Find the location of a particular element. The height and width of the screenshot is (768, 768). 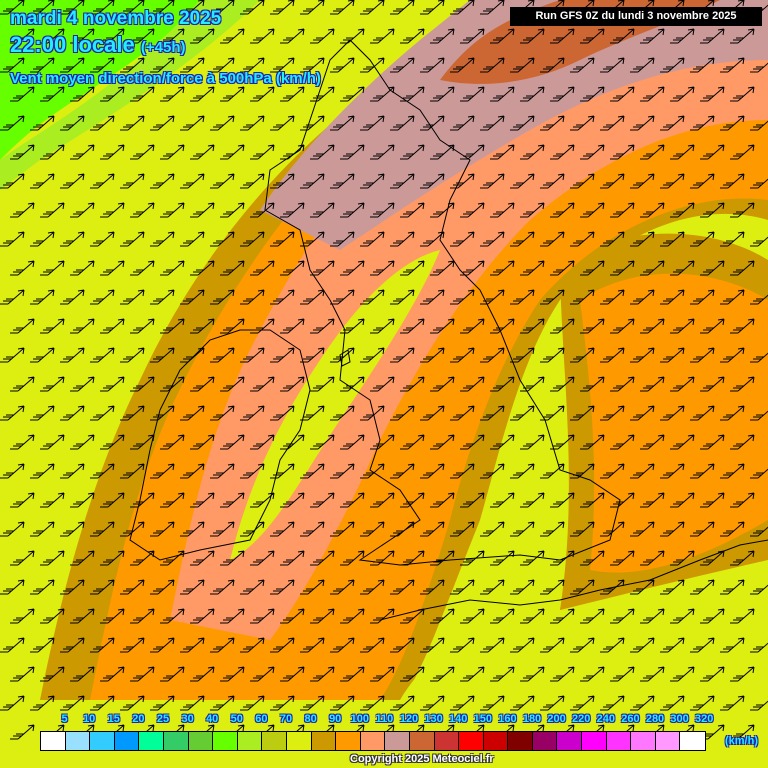

legend-label: 200 is located at coordinates (556, 719).